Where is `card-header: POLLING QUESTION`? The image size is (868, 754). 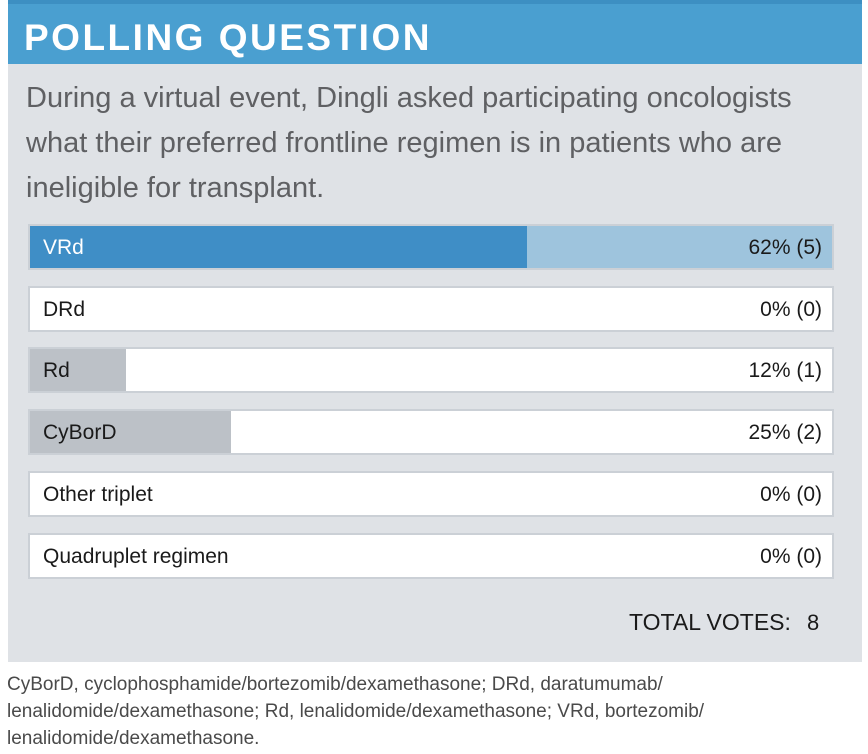 card-header: POLLING QUESTION is located at coordinates (435, 32).